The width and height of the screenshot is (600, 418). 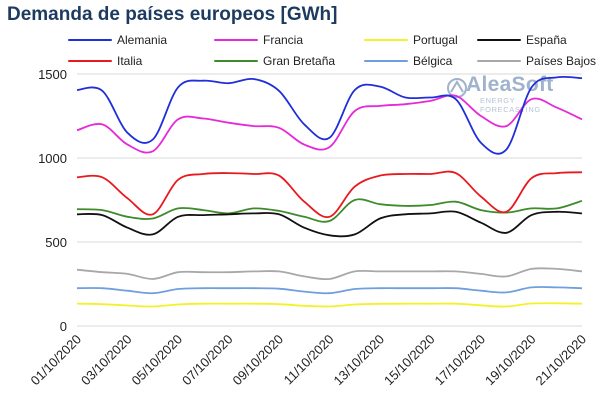 I want to click on series-line-espana, so click(x=329, y=224).